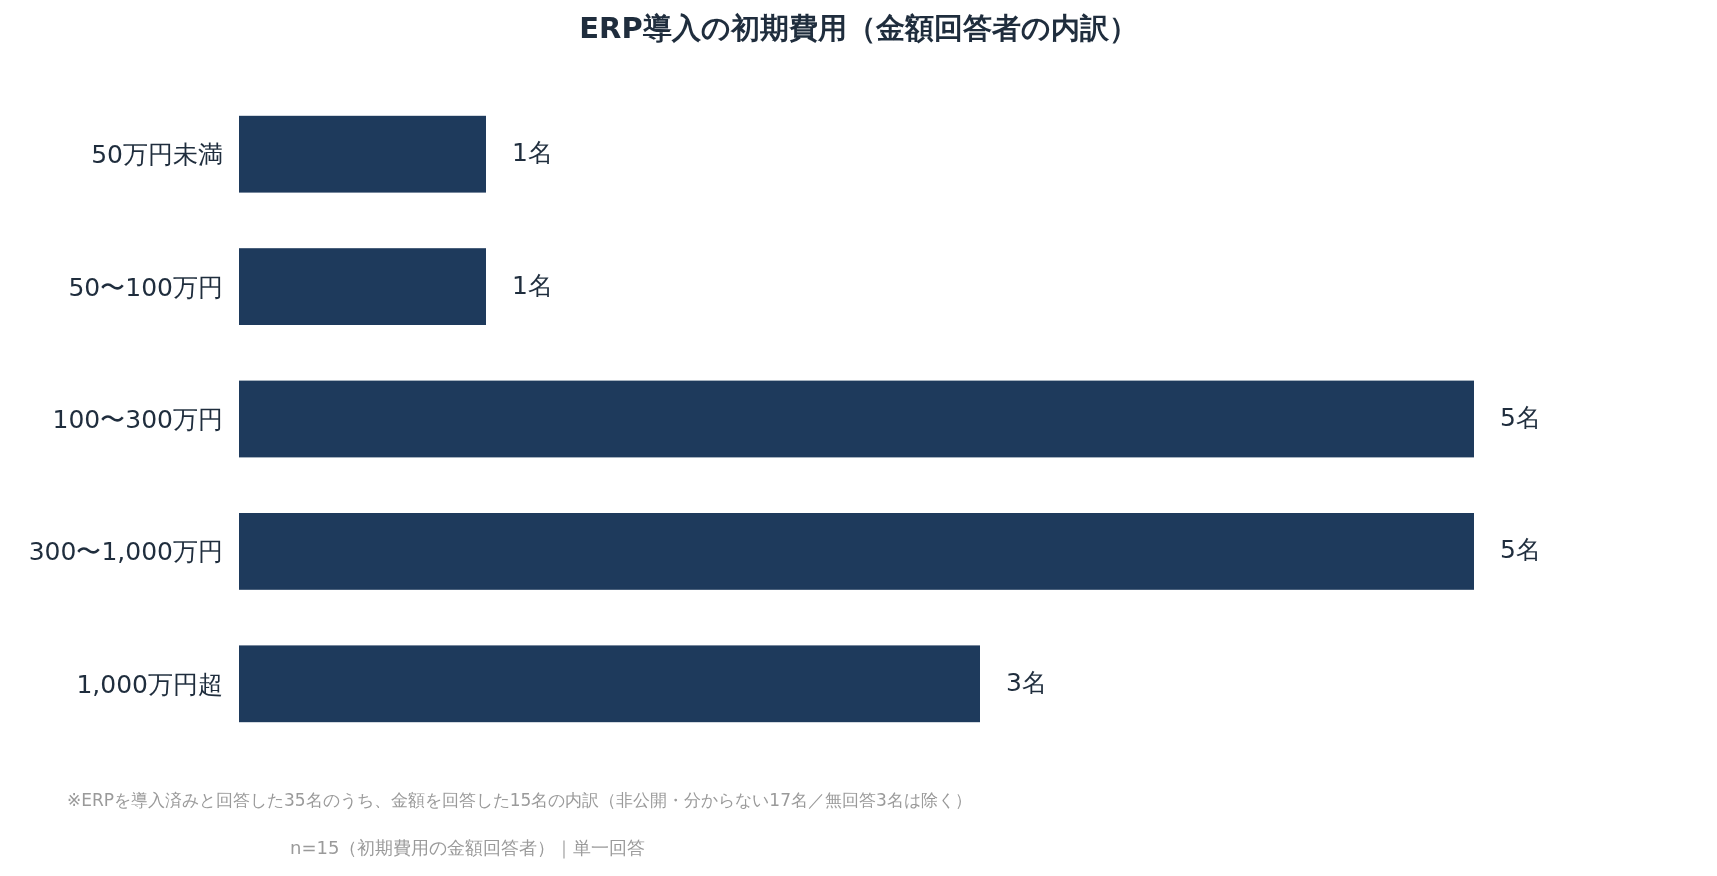 The width and height of the screenshot is (1717, 876). I want to click on text: n=15（初期費用の金額回答者）｜単一回答, so click(468, 848).